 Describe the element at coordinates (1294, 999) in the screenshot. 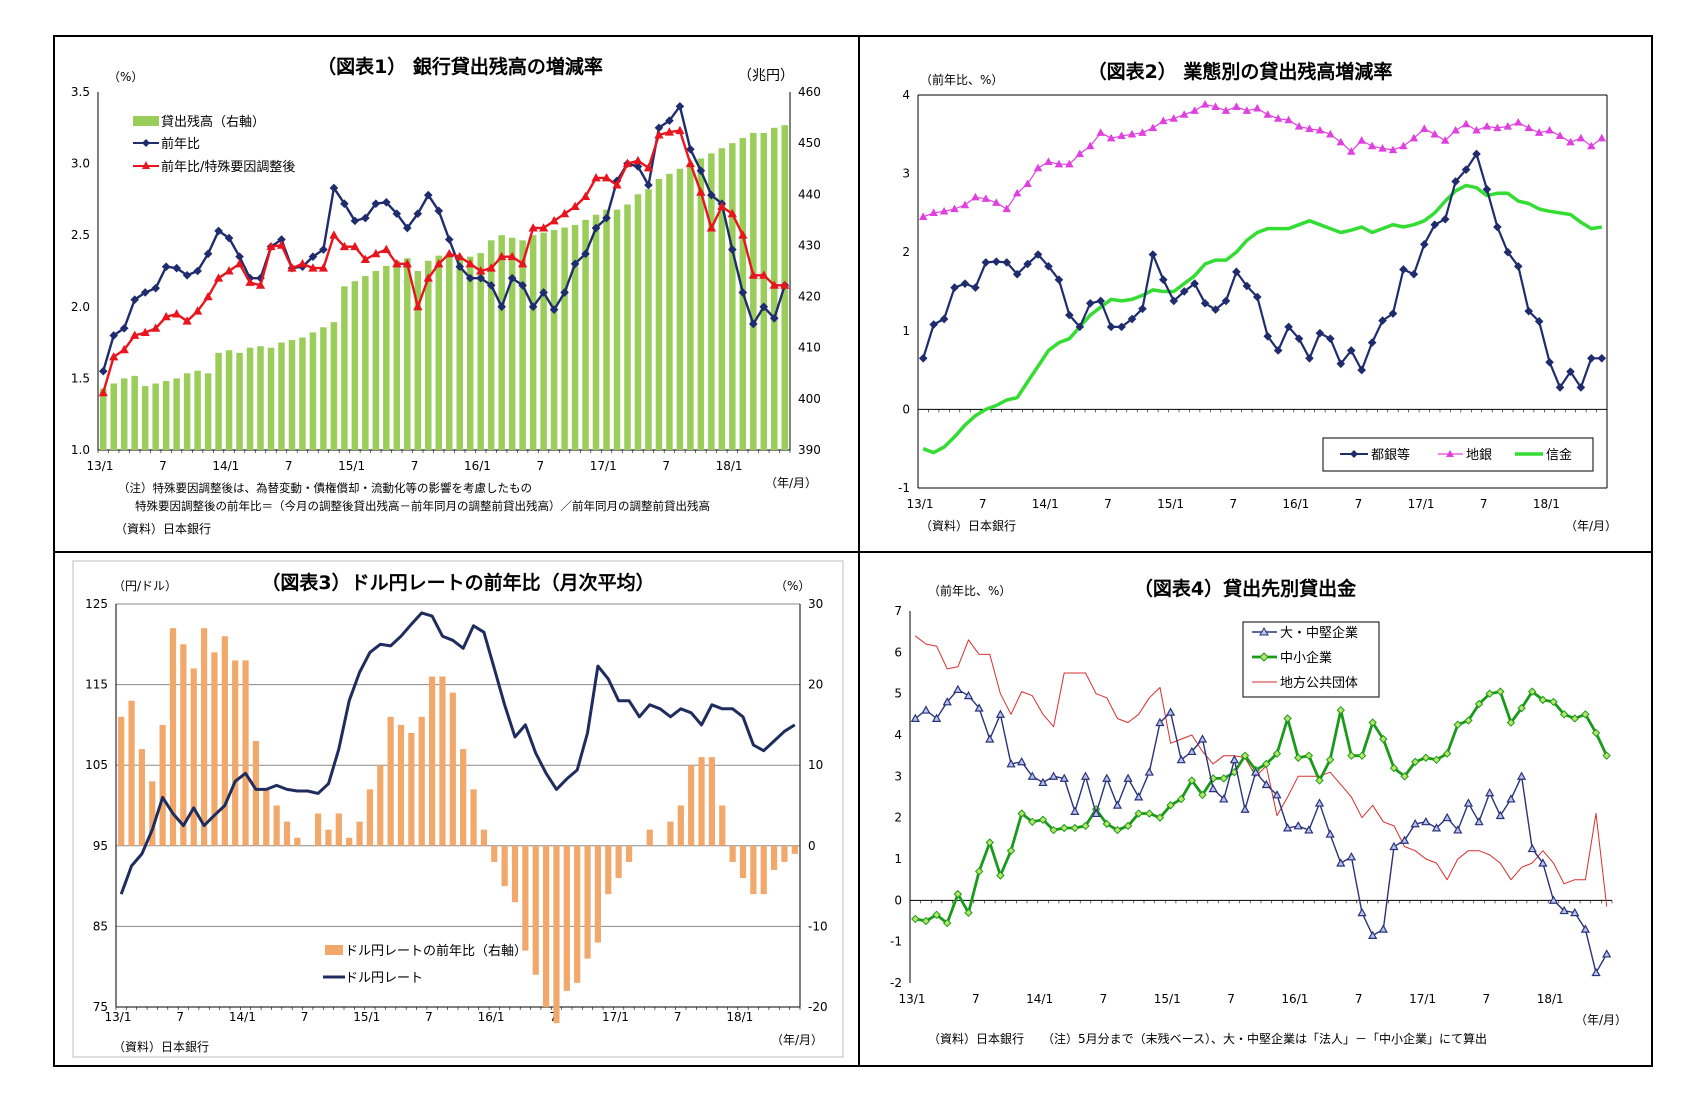

I see `c4-xtick-label: 16/1` at that location.